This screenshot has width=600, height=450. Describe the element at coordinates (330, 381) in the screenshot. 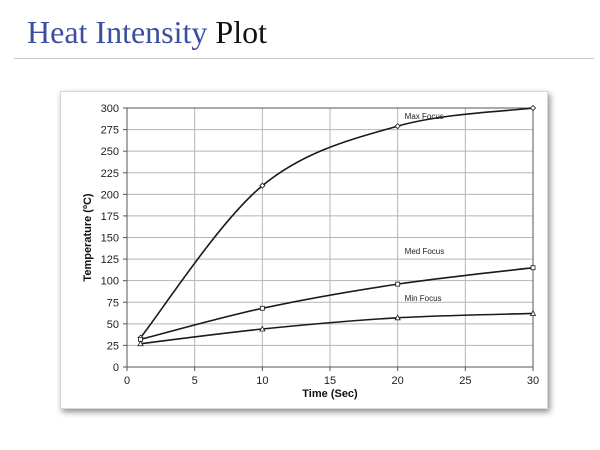

I see `x-tick-label: 15` at that location.